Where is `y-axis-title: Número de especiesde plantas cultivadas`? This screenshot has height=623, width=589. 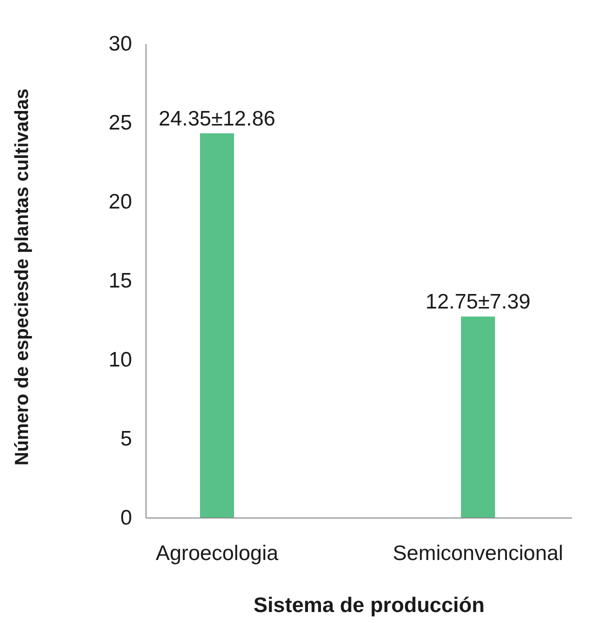
y-axis-title: Número de especiesde plantas cultivadas is located at coordinates (22, 277).